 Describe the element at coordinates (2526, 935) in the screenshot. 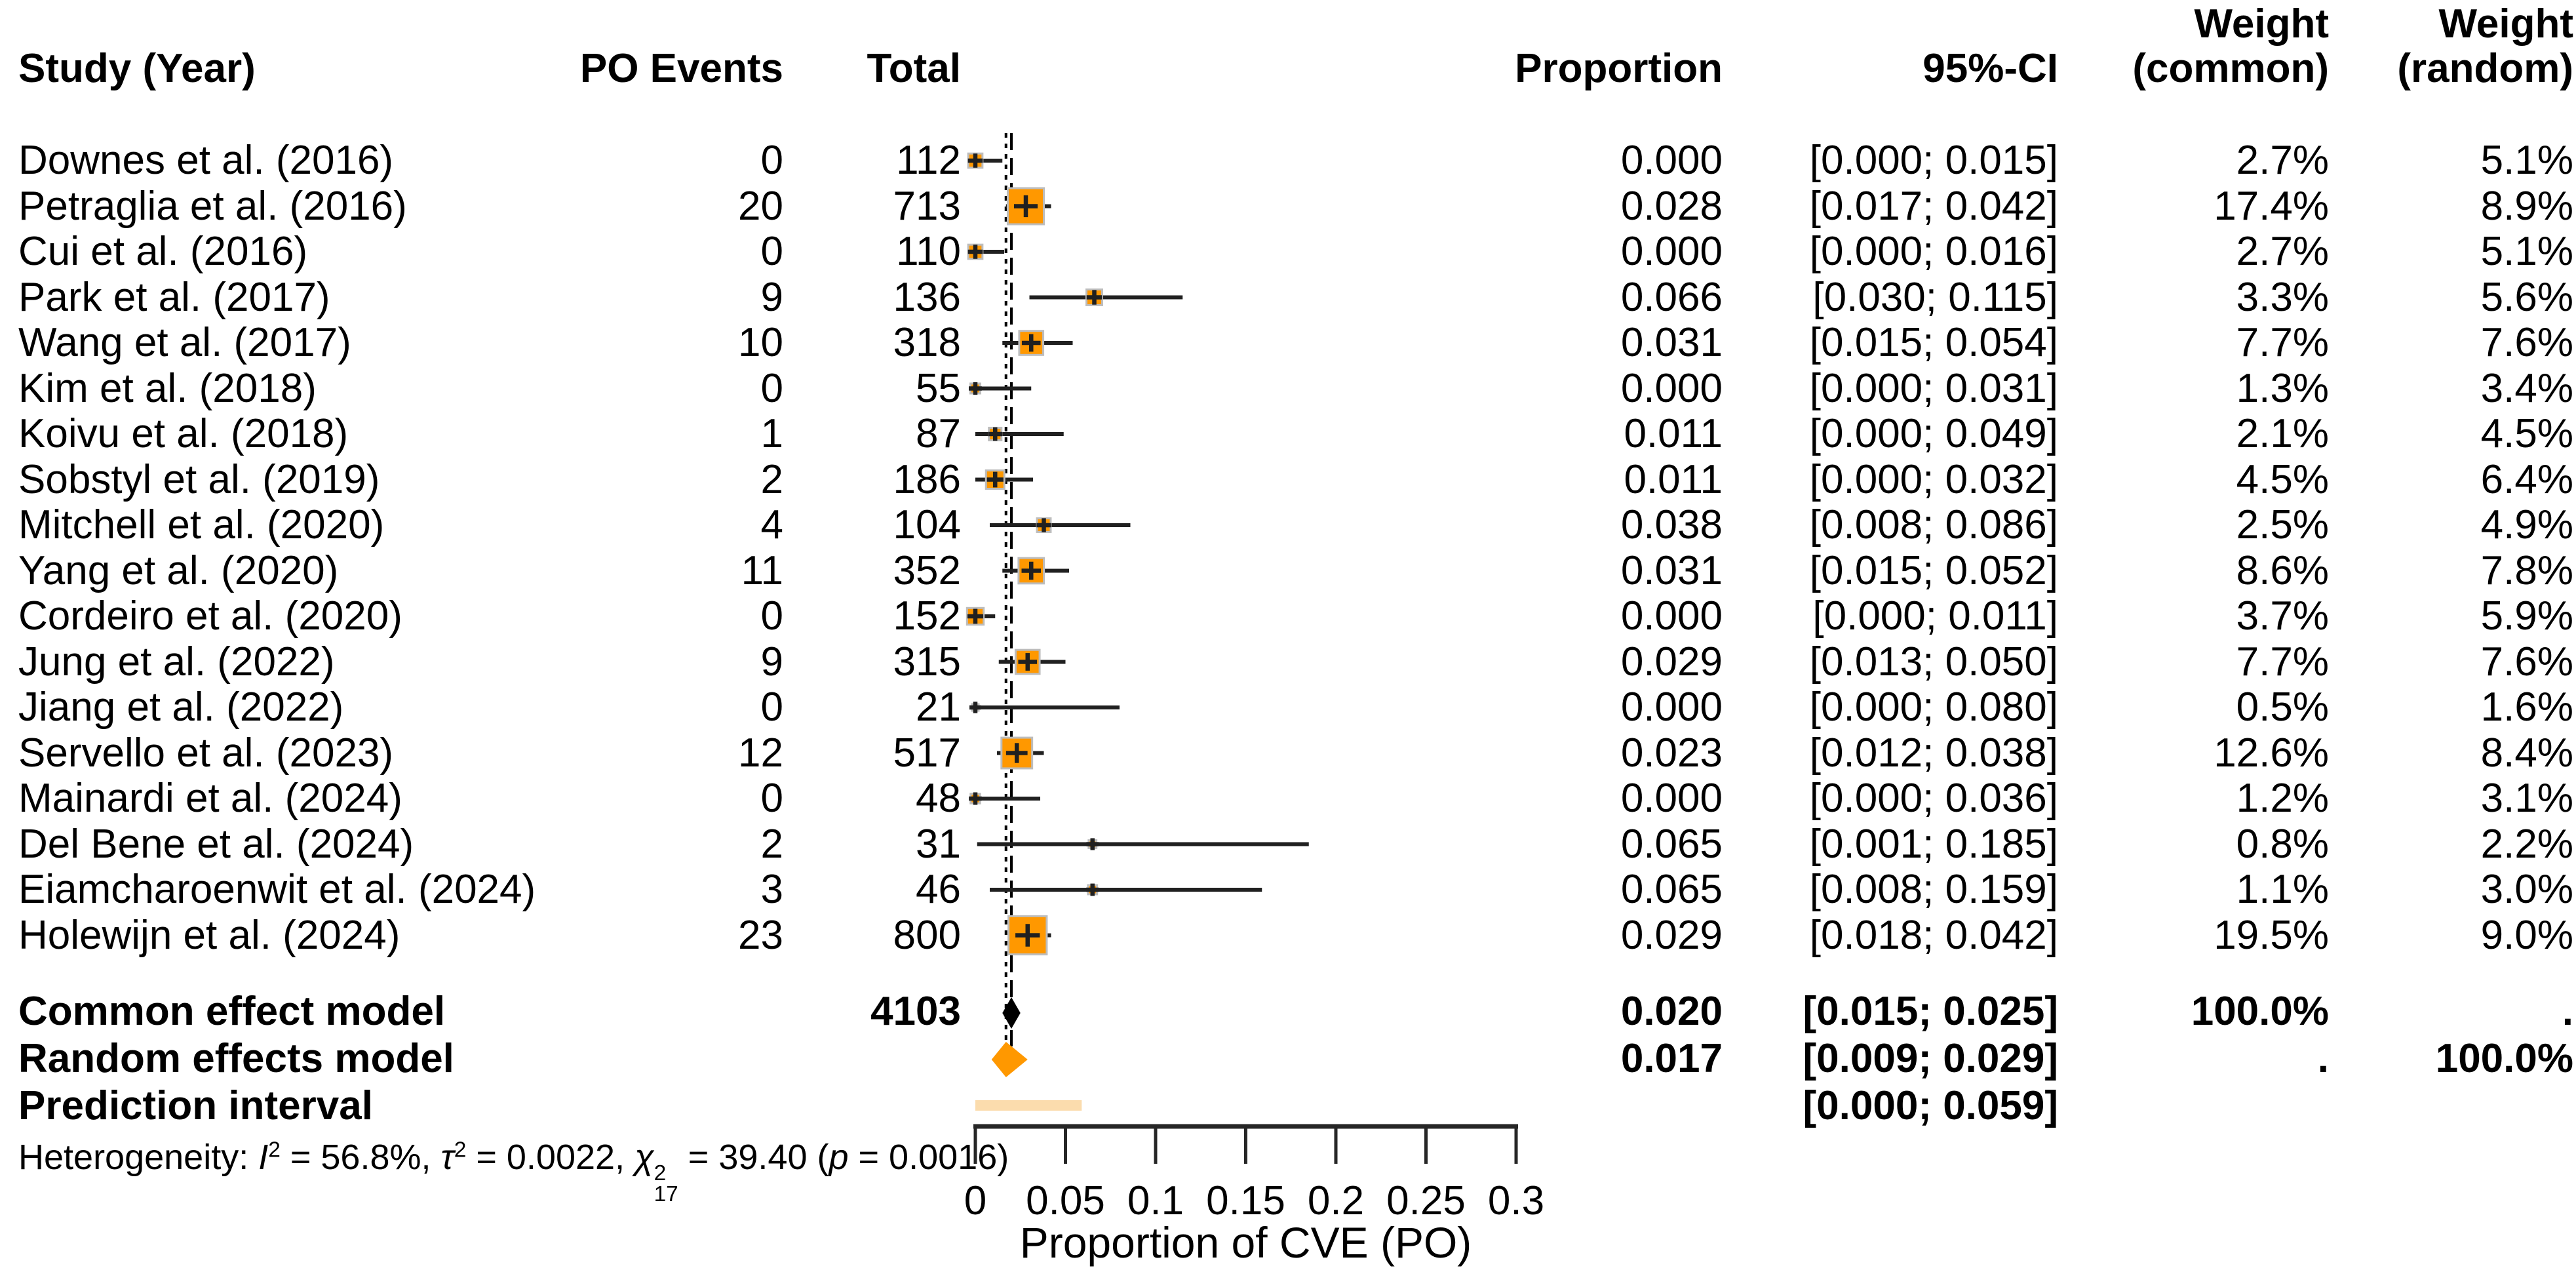

I see `weight-random-value: 9.0%` at that location.